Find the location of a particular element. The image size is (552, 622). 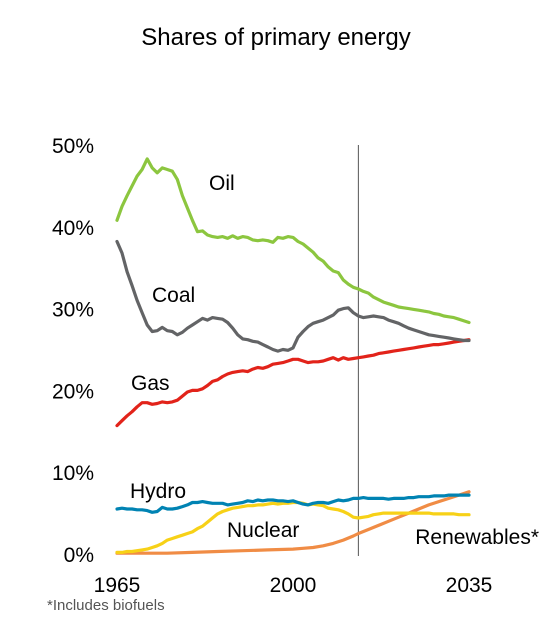

y-tick-label: 10% is located at coordinates (73, 473).